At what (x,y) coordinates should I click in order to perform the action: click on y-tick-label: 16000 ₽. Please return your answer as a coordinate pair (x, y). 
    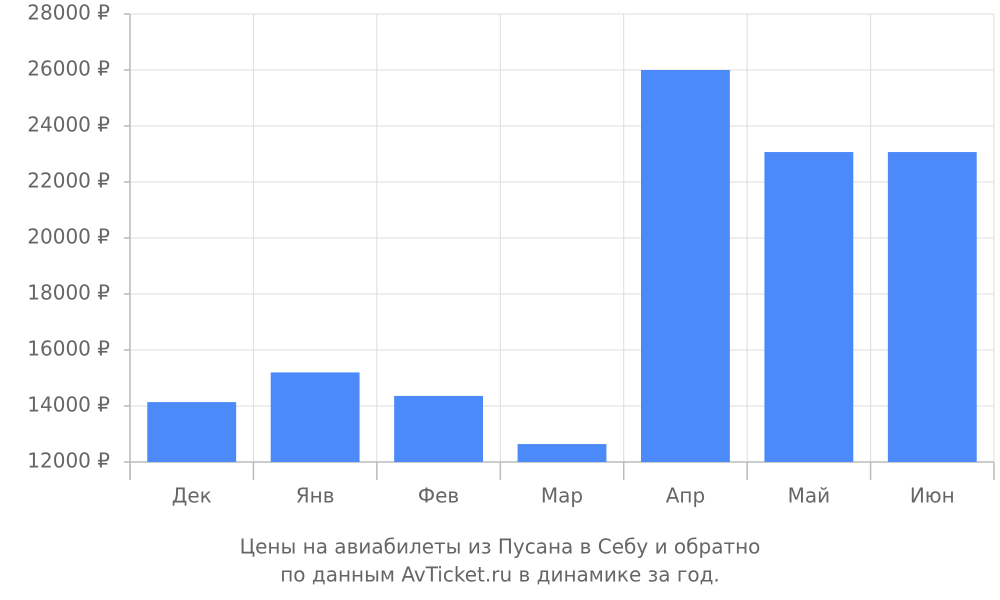
    Looking at the image, I should click on (68, 349).